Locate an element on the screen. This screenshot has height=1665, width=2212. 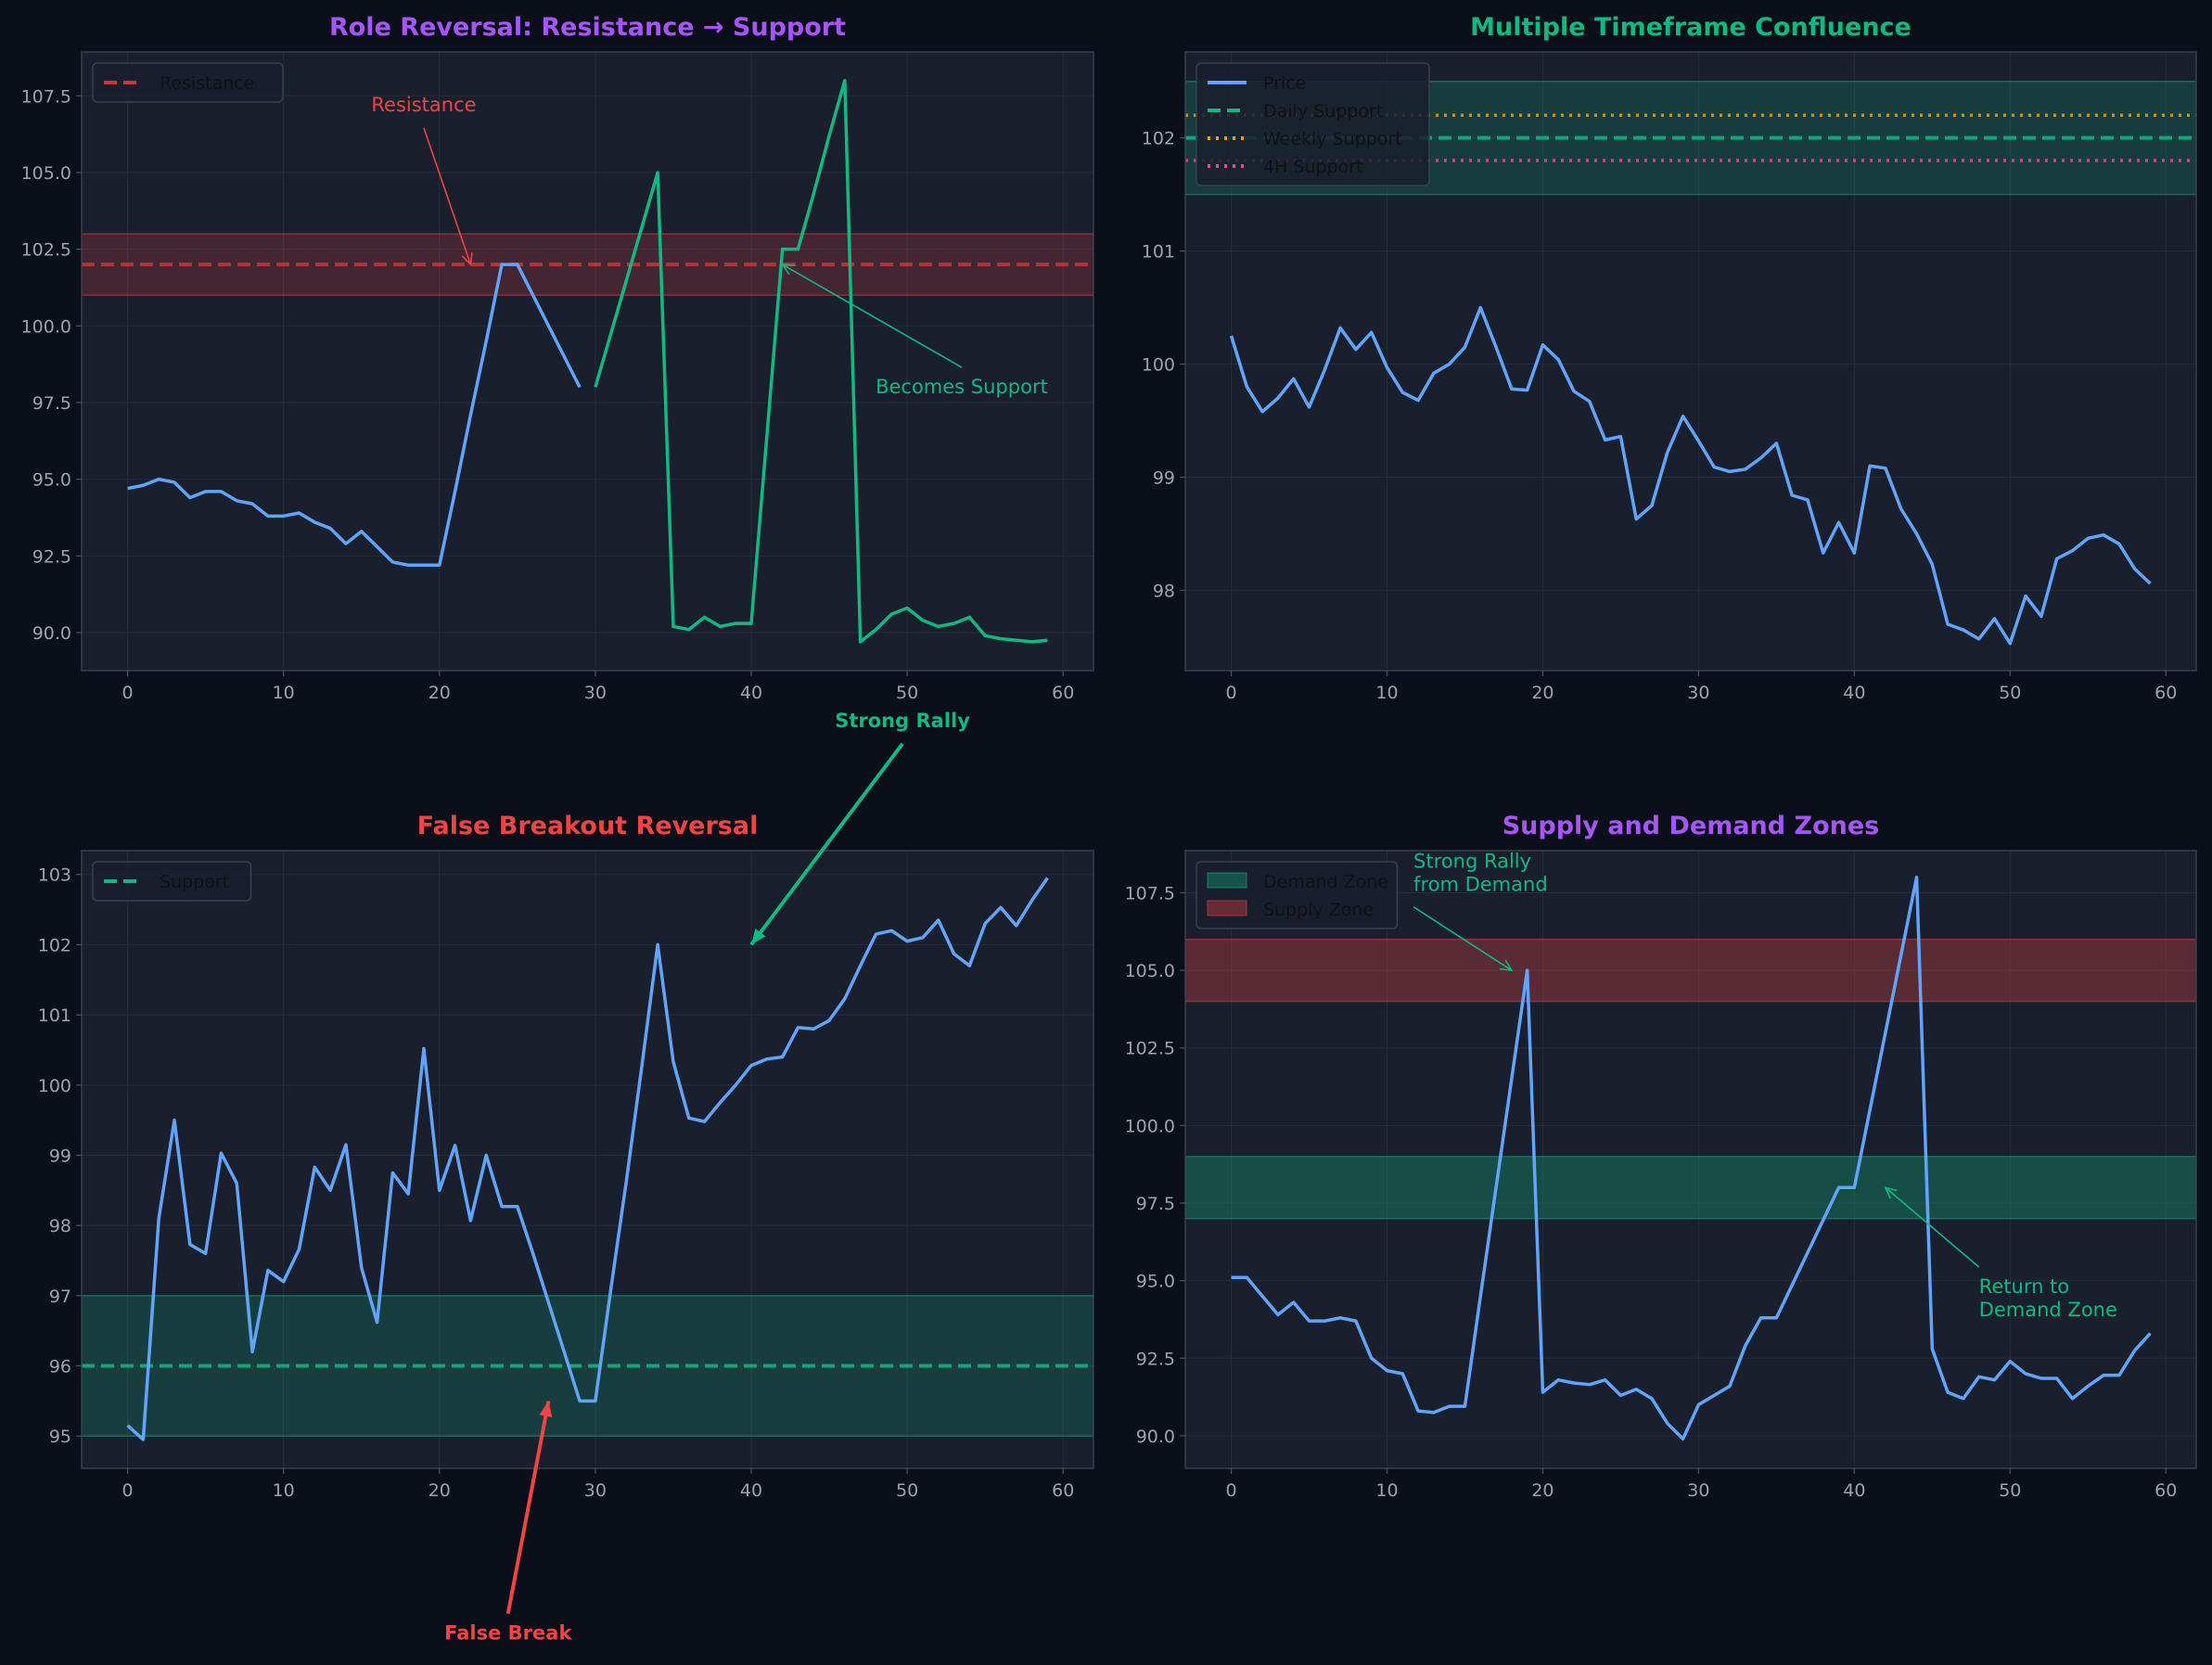
legend: Resistance is located at coordinates (188, 82).